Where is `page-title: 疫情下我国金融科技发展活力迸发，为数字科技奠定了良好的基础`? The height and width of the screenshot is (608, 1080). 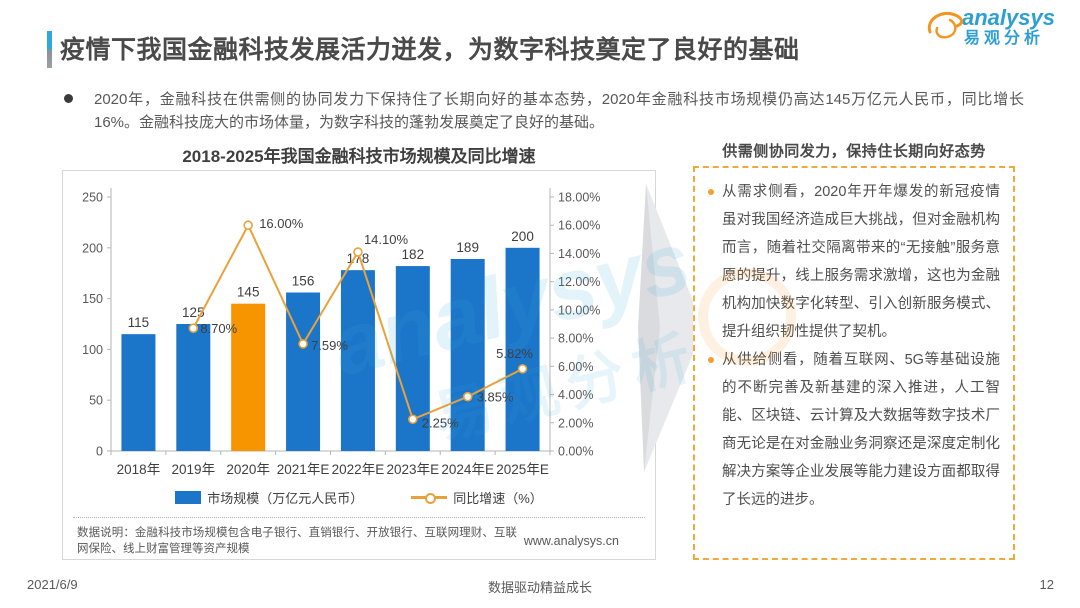 page-title: 疫情下我国金融科技发展活力迸发，为数字科技奠定了良好的基础 is located at coordinates (430, 50).